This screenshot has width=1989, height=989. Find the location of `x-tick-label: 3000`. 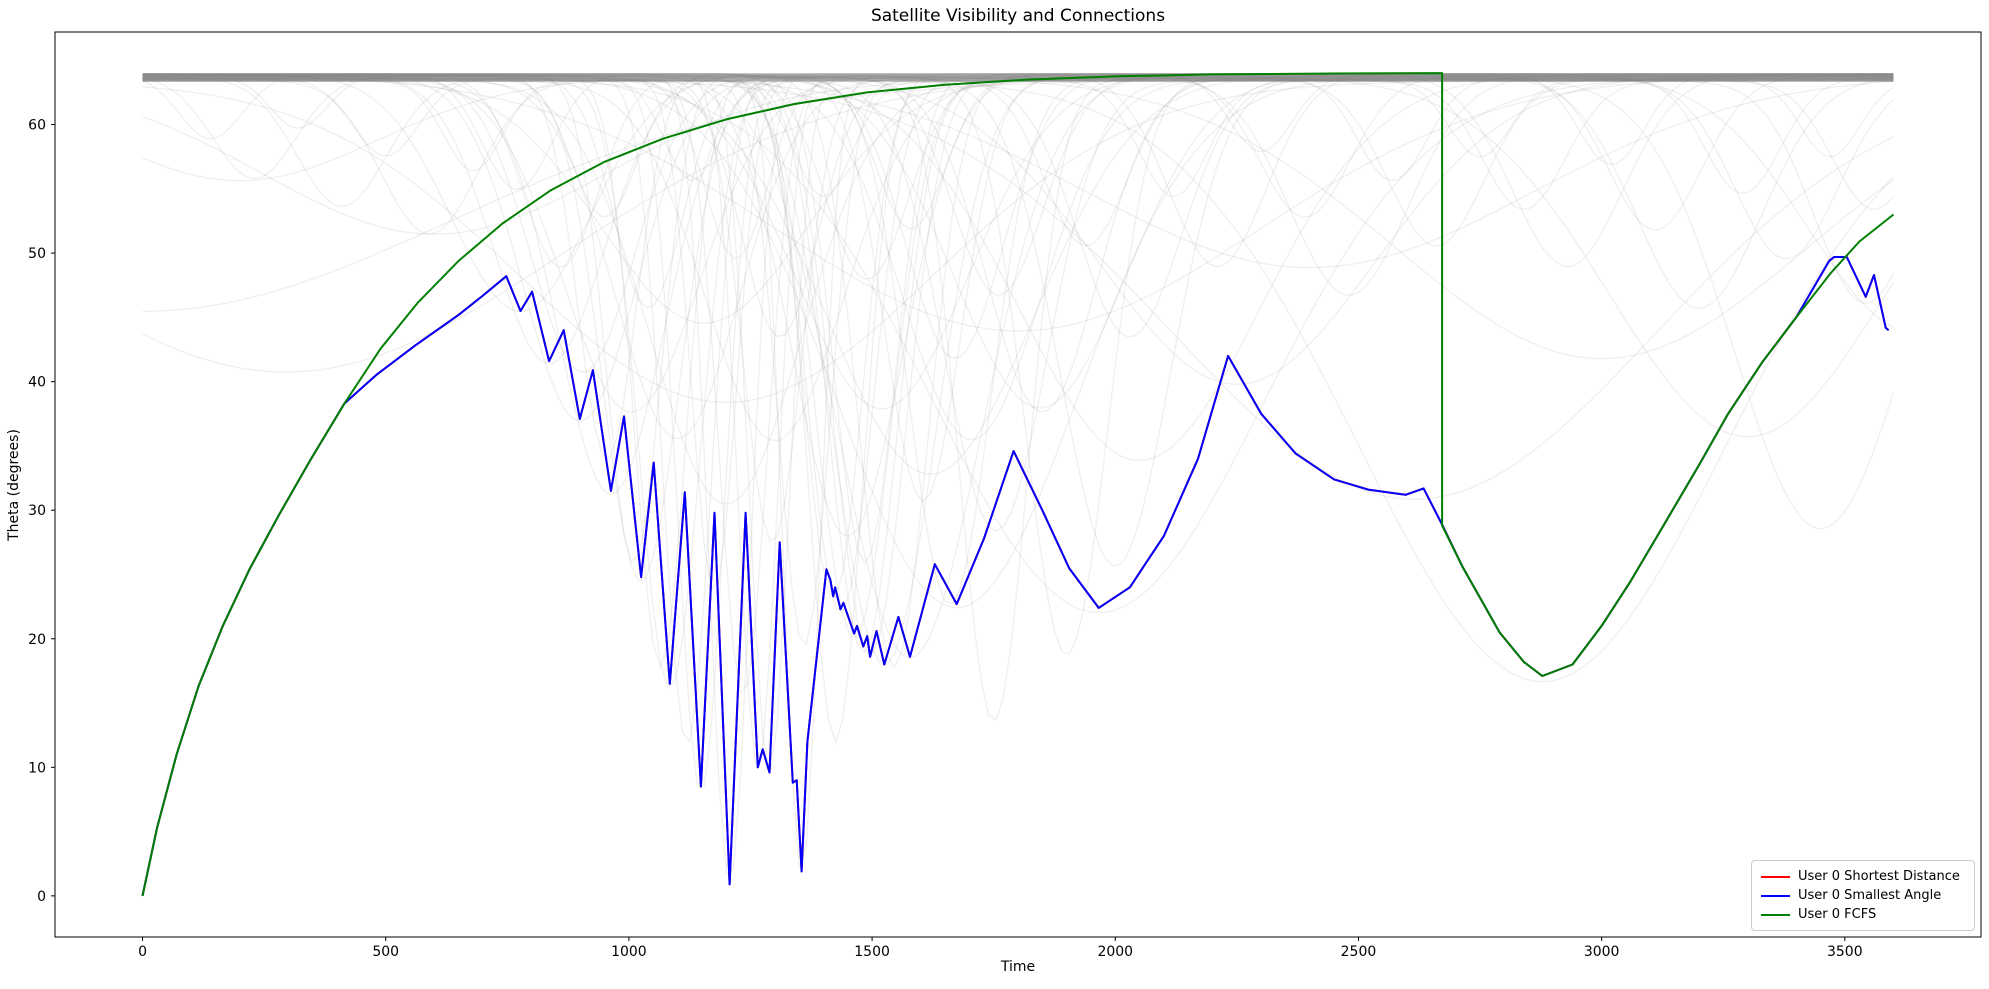

x-tick-label: 3000 is located at coordinates (1602, 952).